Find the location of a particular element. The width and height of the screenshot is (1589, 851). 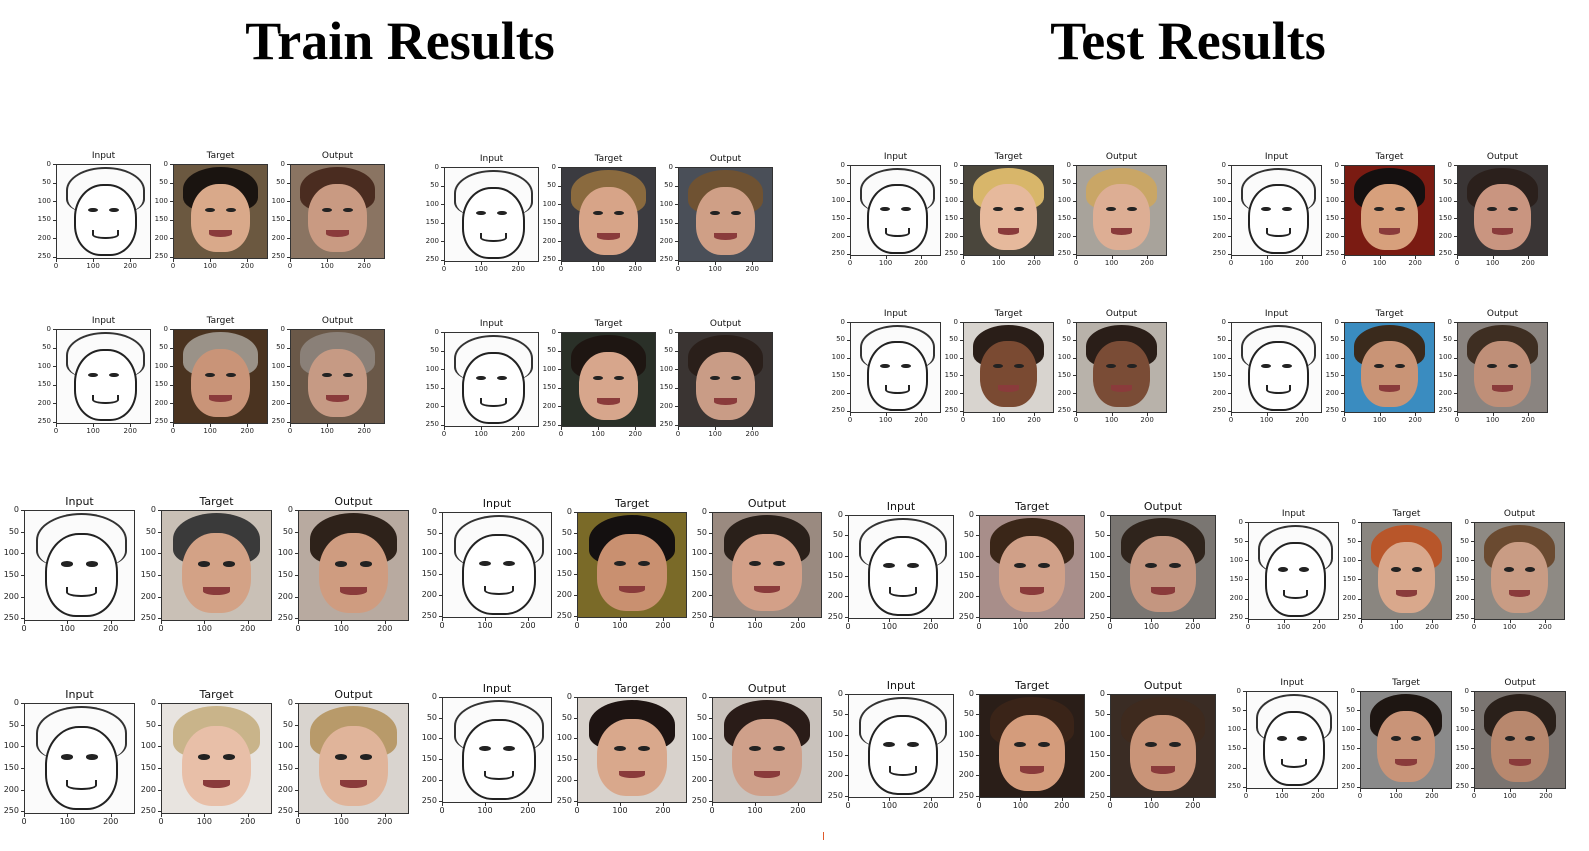

output-face-image is located at coordinates (1519, 571).